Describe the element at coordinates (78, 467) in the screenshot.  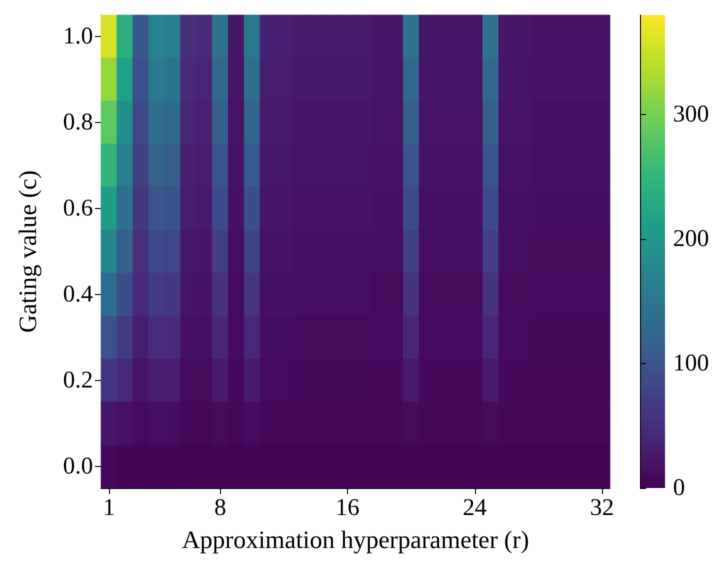
I see `y-tick-label: 0.0` at that location.